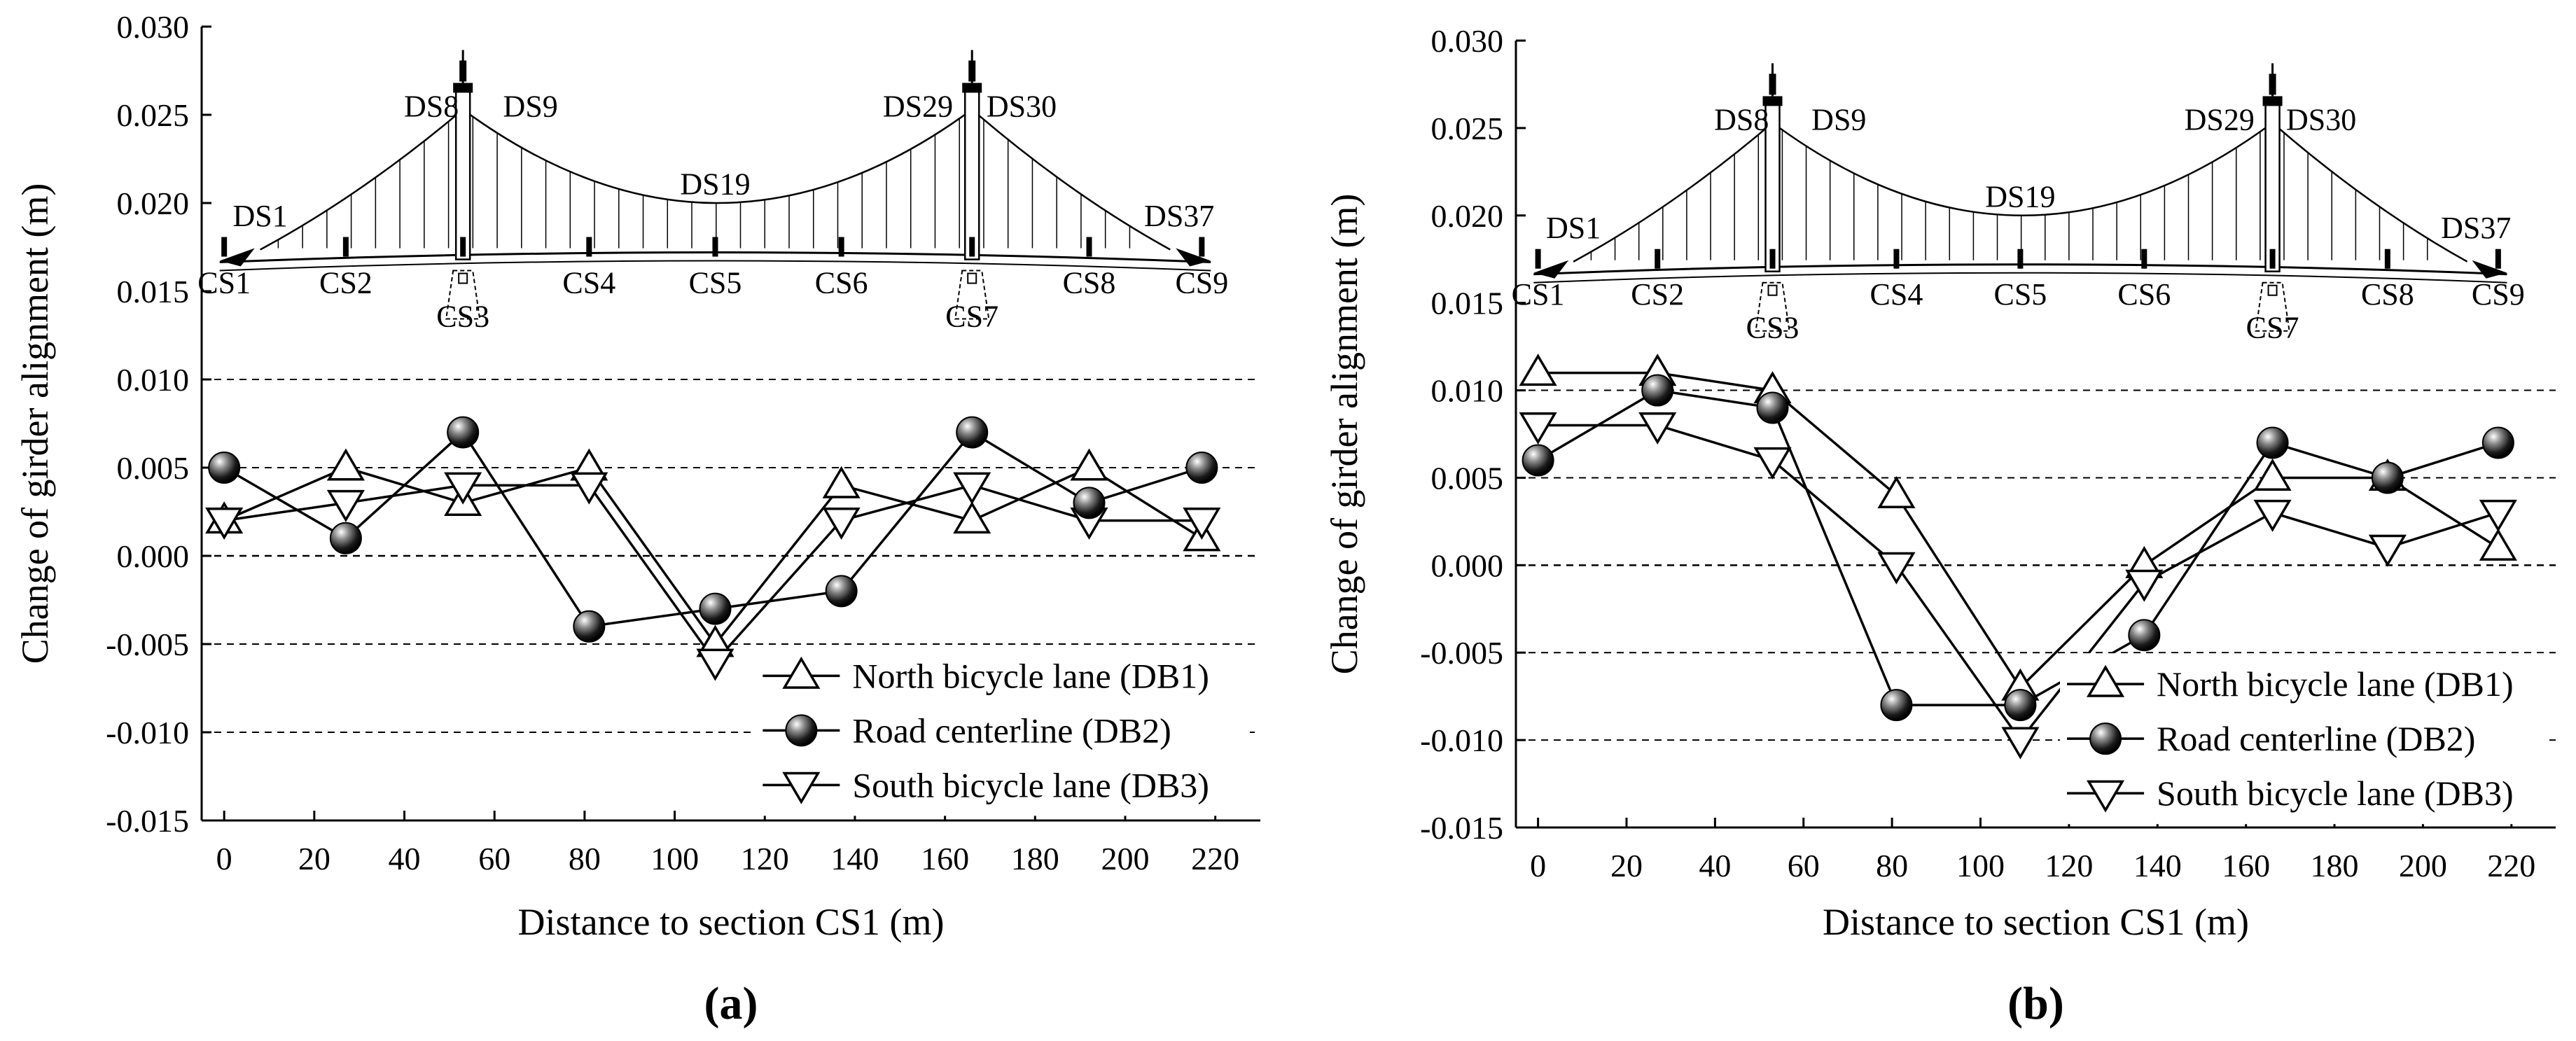 This screenshot has height=1041, width=2576. I want to click on y-tick-label: -0.005, so click(147, 645).